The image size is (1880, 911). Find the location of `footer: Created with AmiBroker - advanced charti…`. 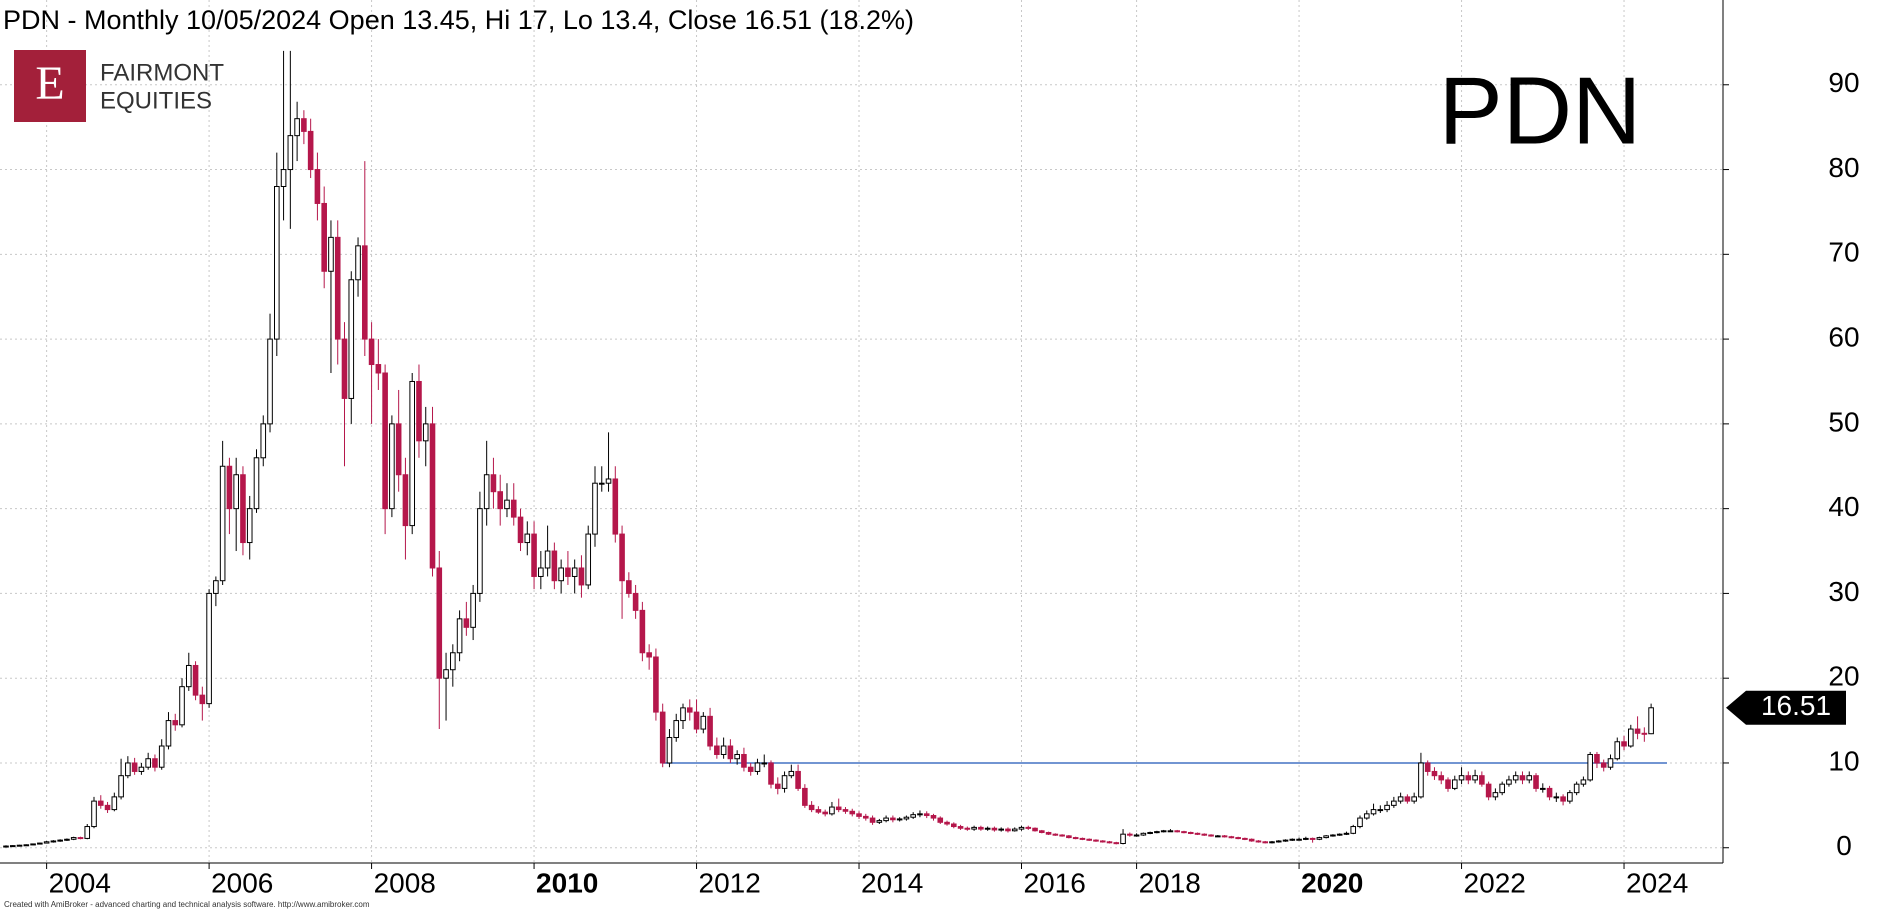

footer: Created with AmiBroker - advanced charti… is located at coordinates (187, 904).